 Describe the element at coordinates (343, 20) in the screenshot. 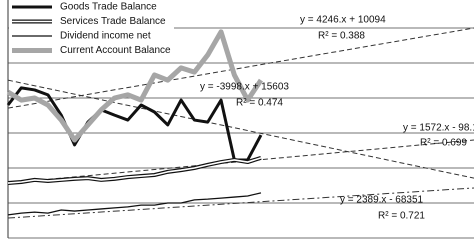

I see `trend-equation: y = 4246.x + 10094` at that location.